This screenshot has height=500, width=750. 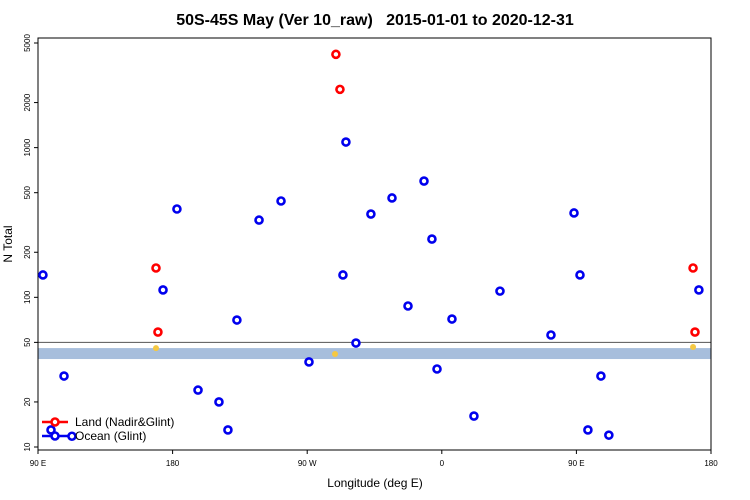 I want to click on legend-label: Land (Nadir&Glint), so click(x=124, y=422).